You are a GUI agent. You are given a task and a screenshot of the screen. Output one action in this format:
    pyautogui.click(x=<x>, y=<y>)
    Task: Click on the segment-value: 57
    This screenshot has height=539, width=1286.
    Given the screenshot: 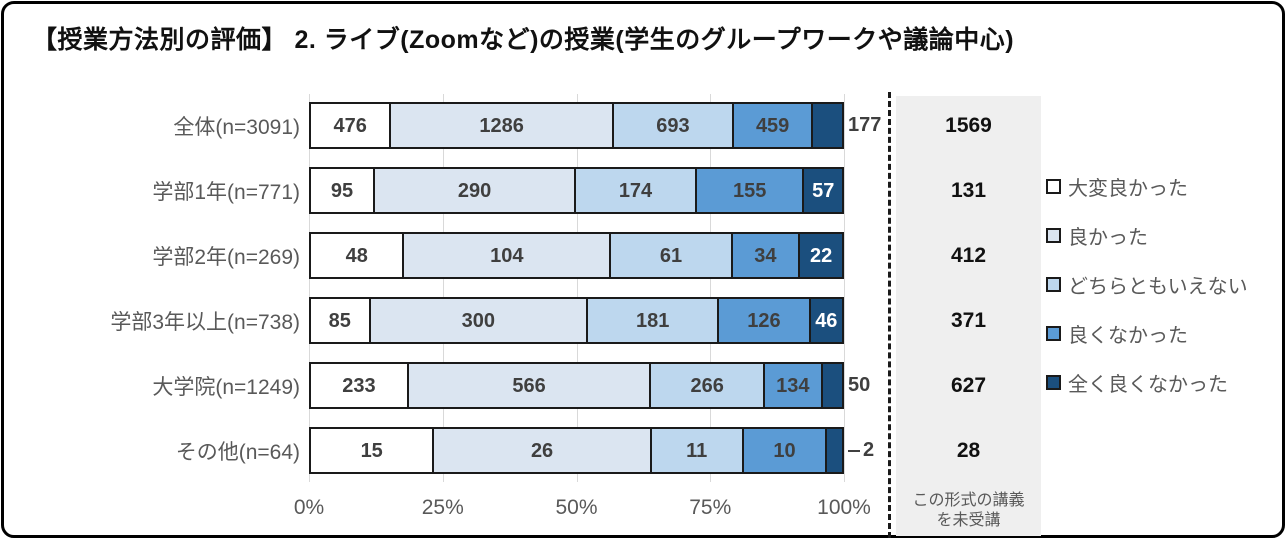 What is the action you would take?
    pyautogui.click(x=823, y=190)
    